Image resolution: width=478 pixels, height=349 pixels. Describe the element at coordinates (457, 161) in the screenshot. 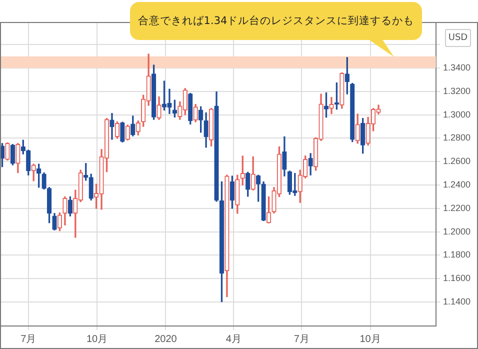

I see `y-tick-label: 1.2600` at that location.